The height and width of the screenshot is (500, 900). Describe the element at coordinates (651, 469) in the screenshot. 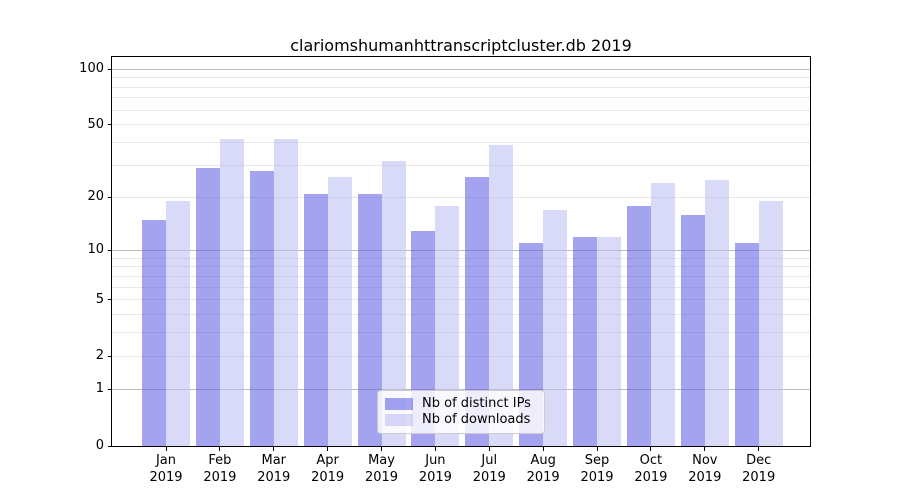

I see `x-tick-label-oct: Oct 2019` at that location.